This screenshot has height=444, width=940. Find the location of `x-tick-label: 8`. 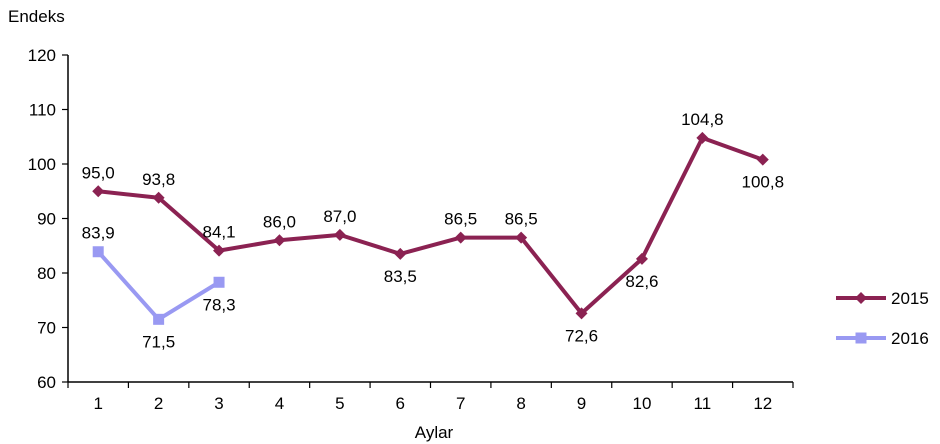

x-tick-label: 8 is located at coordinates (520, 403).